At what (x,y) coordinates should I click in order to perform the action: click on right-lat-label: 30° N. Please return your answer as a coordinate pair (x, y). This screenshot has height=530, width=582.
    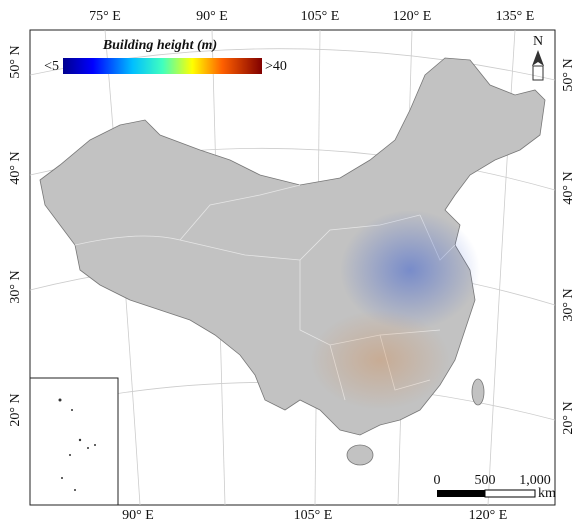
    Looking at the image, I should click on (568, 304).